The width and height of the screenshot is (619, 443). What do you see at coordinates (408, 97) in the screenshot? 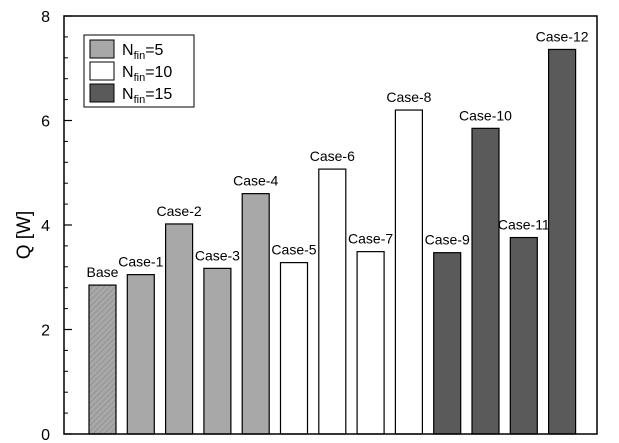
I see `bar-label: Case-8` at bounding box center [408, 97].